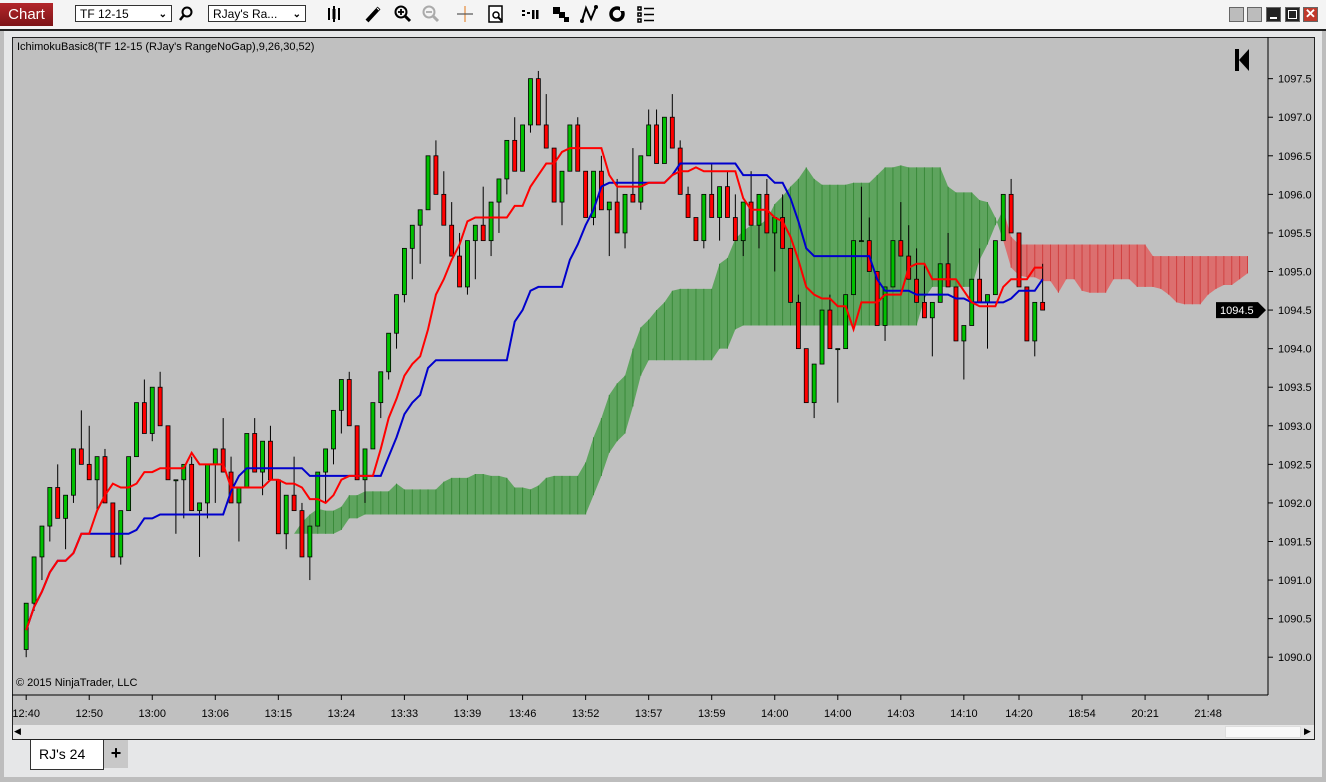  What do you see at coordinates (561, 14) in the screenshot?
I see `chart-style-icon` at bounding box center [561, 14].